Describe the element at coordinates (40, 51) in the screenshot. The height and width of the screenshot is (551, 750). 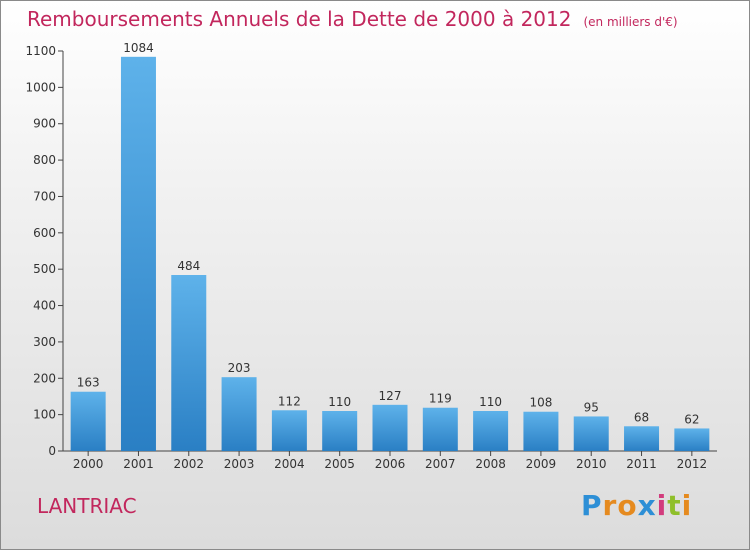
I see `y-tick-label: 1100` at that location.